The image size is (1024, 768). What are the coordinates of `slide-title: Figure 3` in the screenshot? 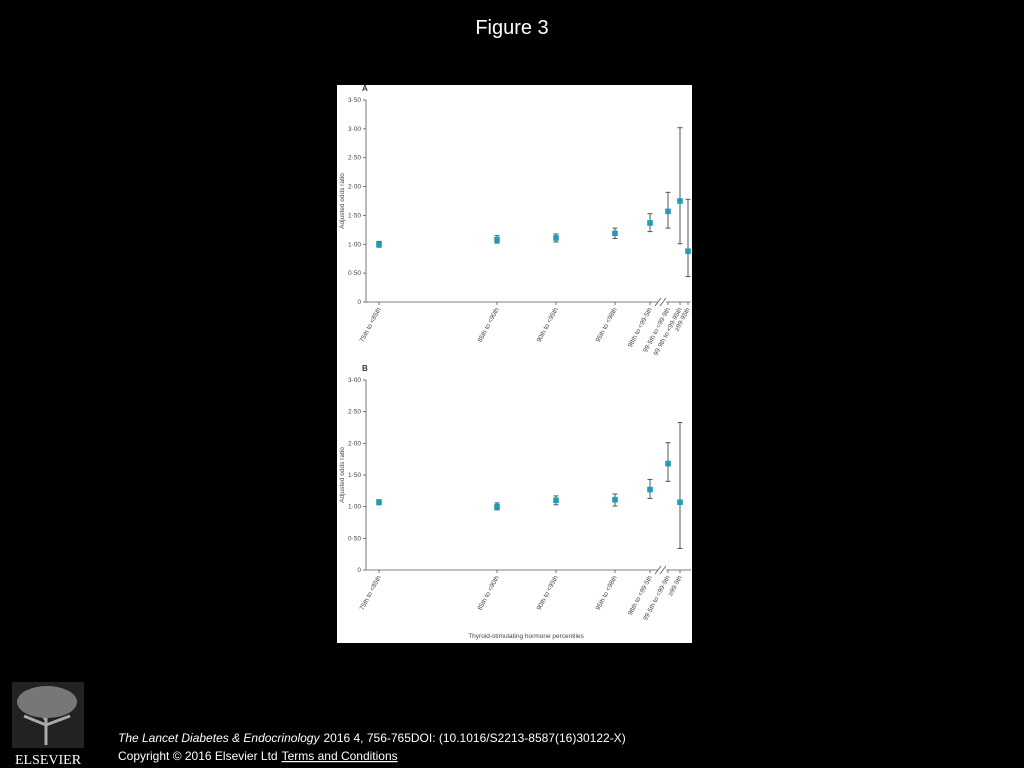 It's located at (511, 28).